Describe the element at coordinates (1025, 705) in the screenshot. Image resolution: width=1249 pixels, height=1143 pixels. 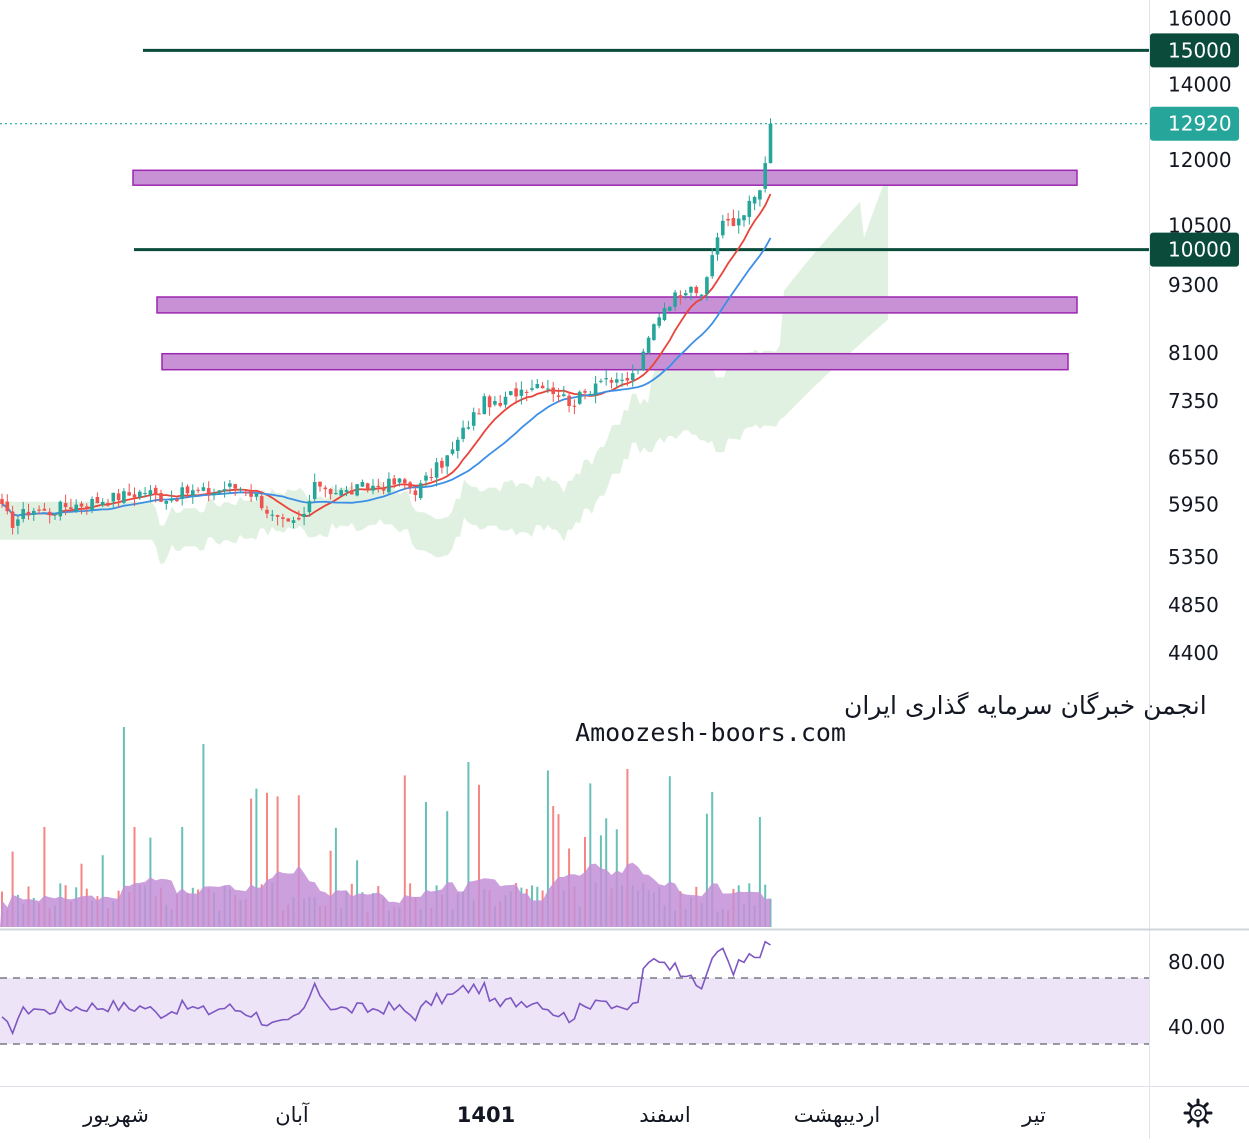
I see `watermark-line1: انجمن خبرگان سرمایه گذاری ایران` at that location.